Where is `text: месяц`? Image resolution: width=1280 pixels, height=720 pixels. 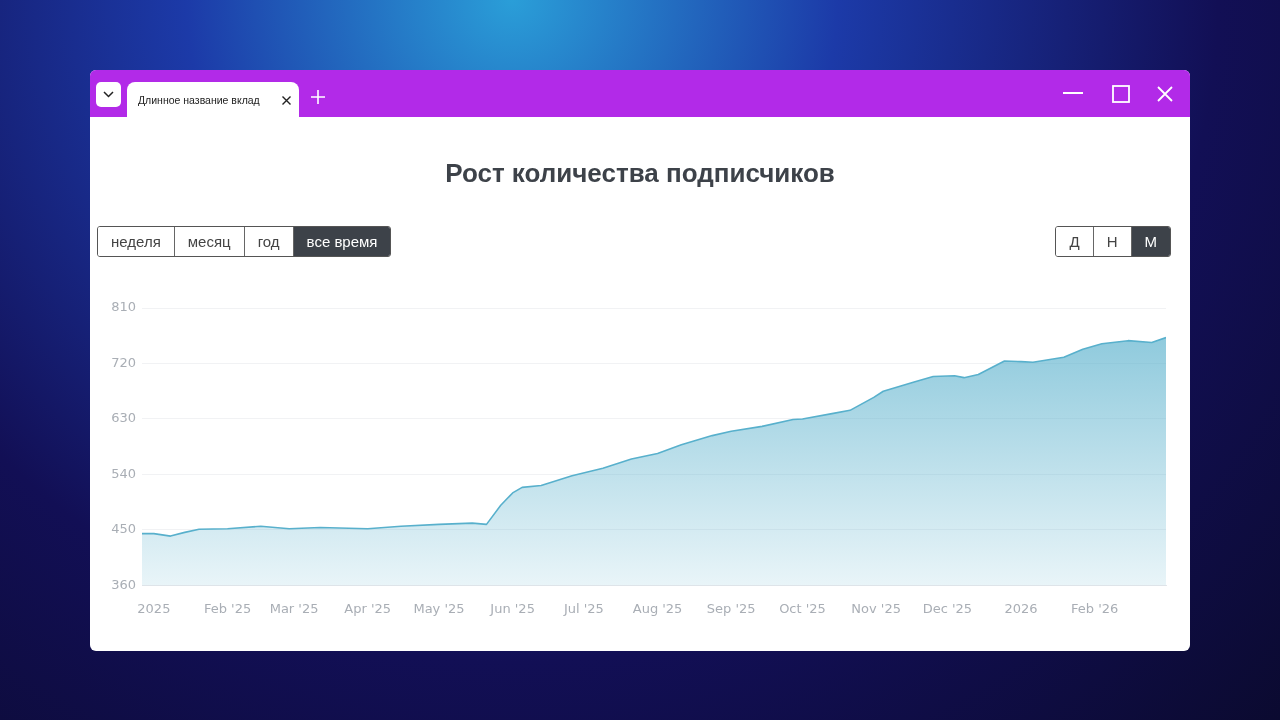
text: месяц is located at coordinates (208, 241).